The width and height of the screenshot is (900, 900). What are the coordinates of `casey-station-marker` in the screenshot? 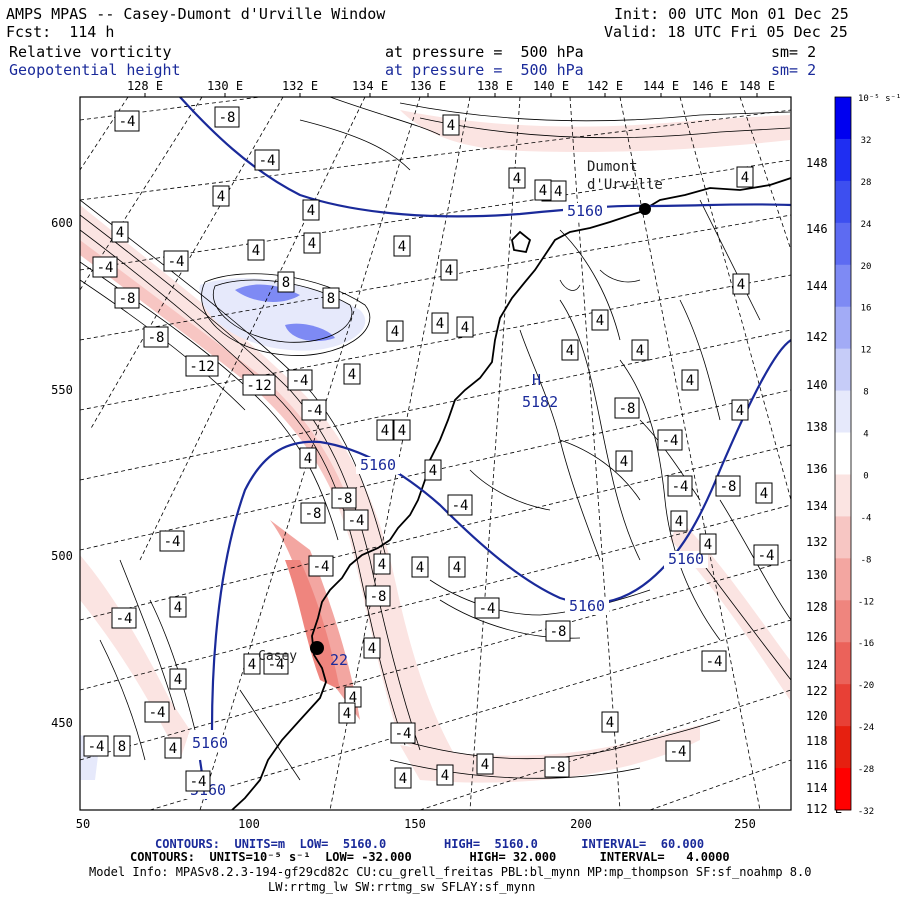 It's located at (317, 648).